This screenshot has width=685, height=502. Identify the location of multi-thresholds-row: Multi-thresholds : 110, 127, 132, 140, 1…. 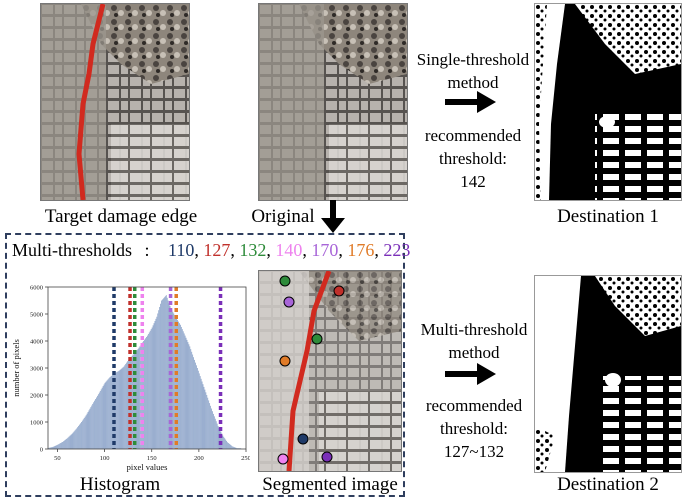
(211, 250).